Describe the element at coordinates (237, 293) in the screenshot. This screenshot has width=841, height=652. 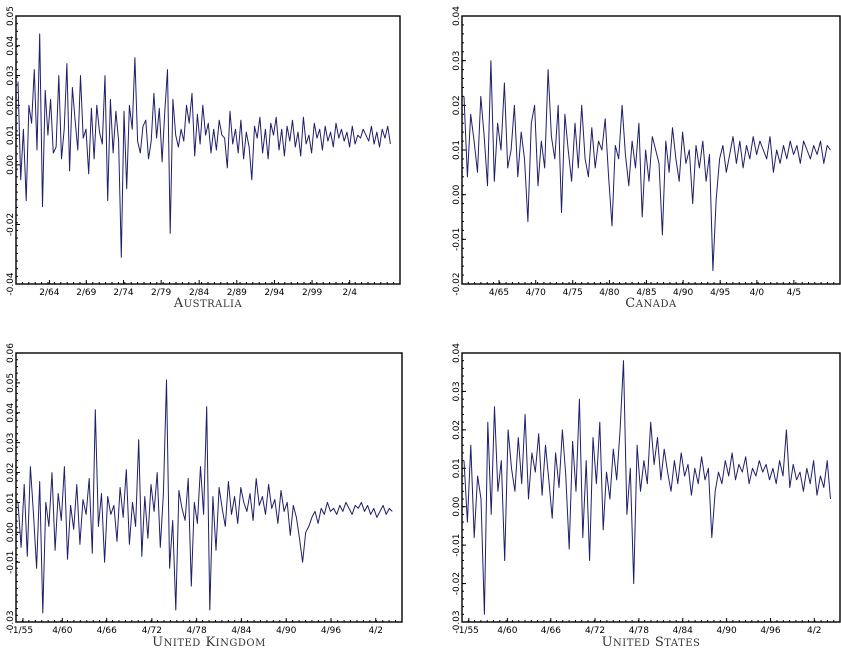
I see `x-tick-label: 2/89` at that location.